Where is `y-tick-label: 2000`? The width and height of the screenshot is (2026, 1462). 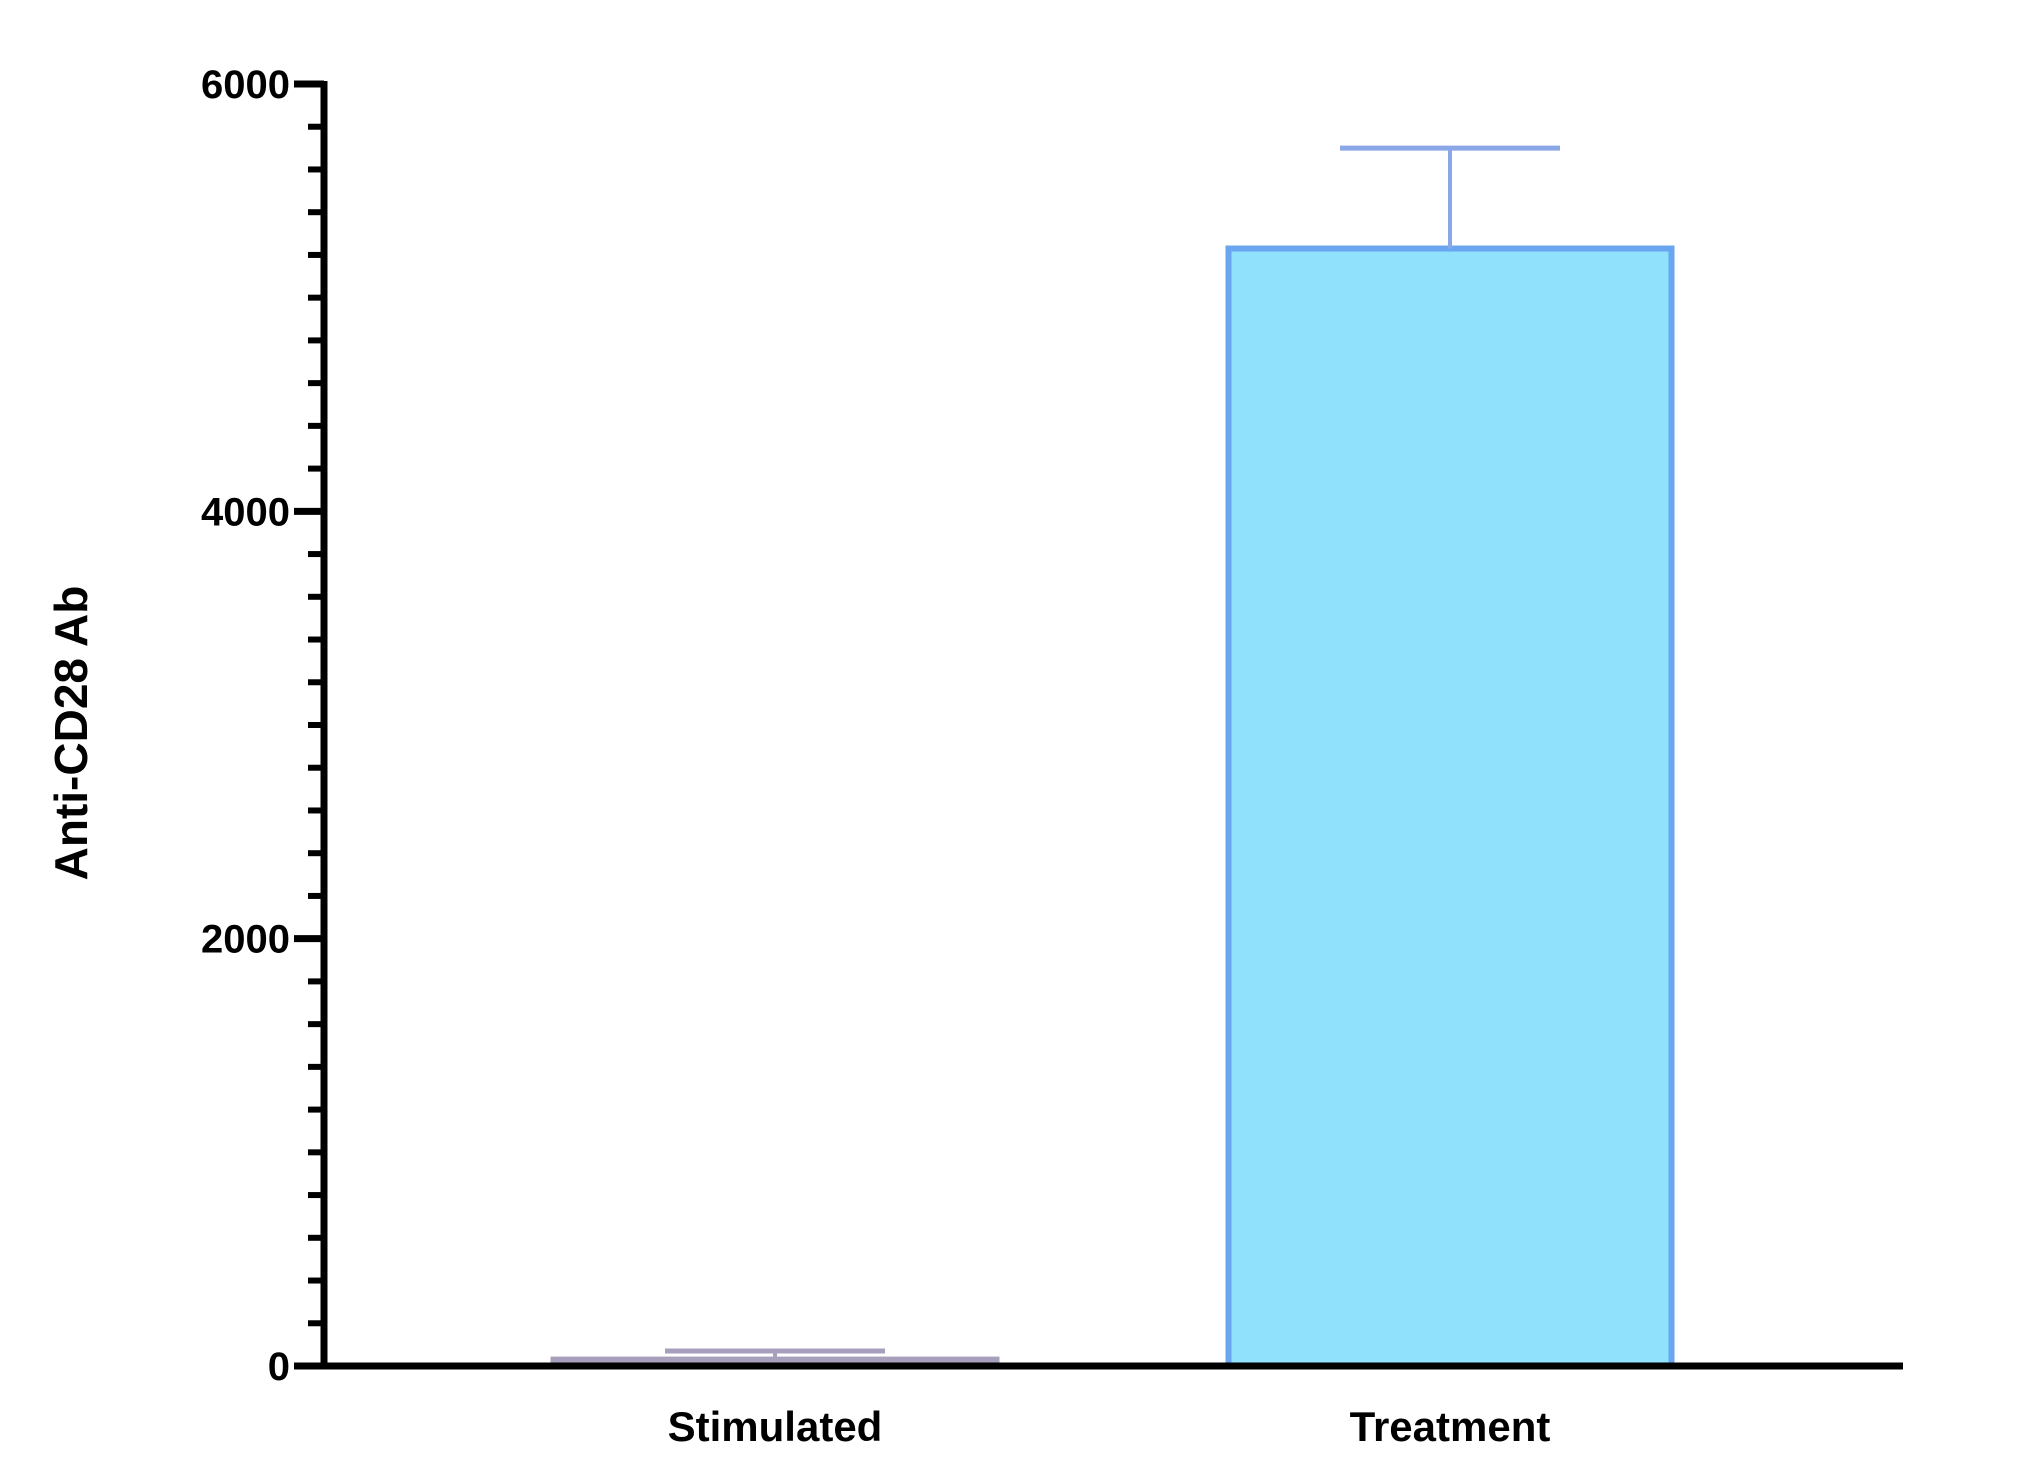 y-tick-label: 2000 is located at coordinates (245, 940).